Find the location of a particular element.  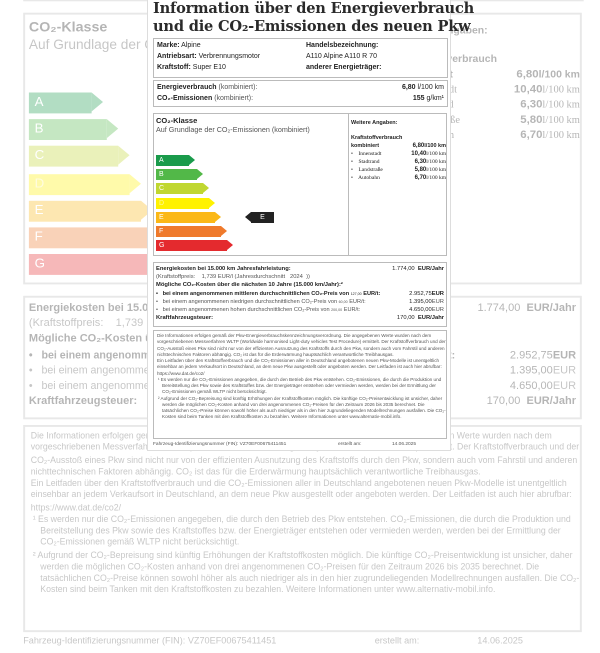

co2-emissions-value: 155 g/km¹ is located at coordinates (428, 98).